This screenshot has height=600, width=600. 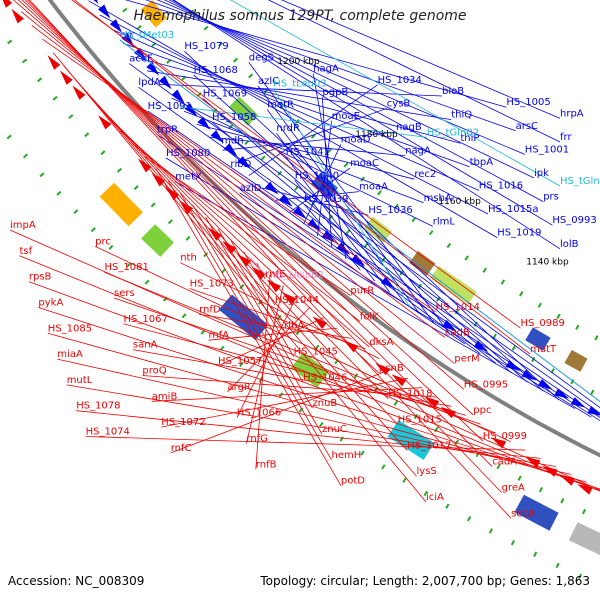 What do you see at coordinates (212, 284) in the screenshot?
I see `reverse-gene-label: HS_1073` at bounding box center [212, 284].